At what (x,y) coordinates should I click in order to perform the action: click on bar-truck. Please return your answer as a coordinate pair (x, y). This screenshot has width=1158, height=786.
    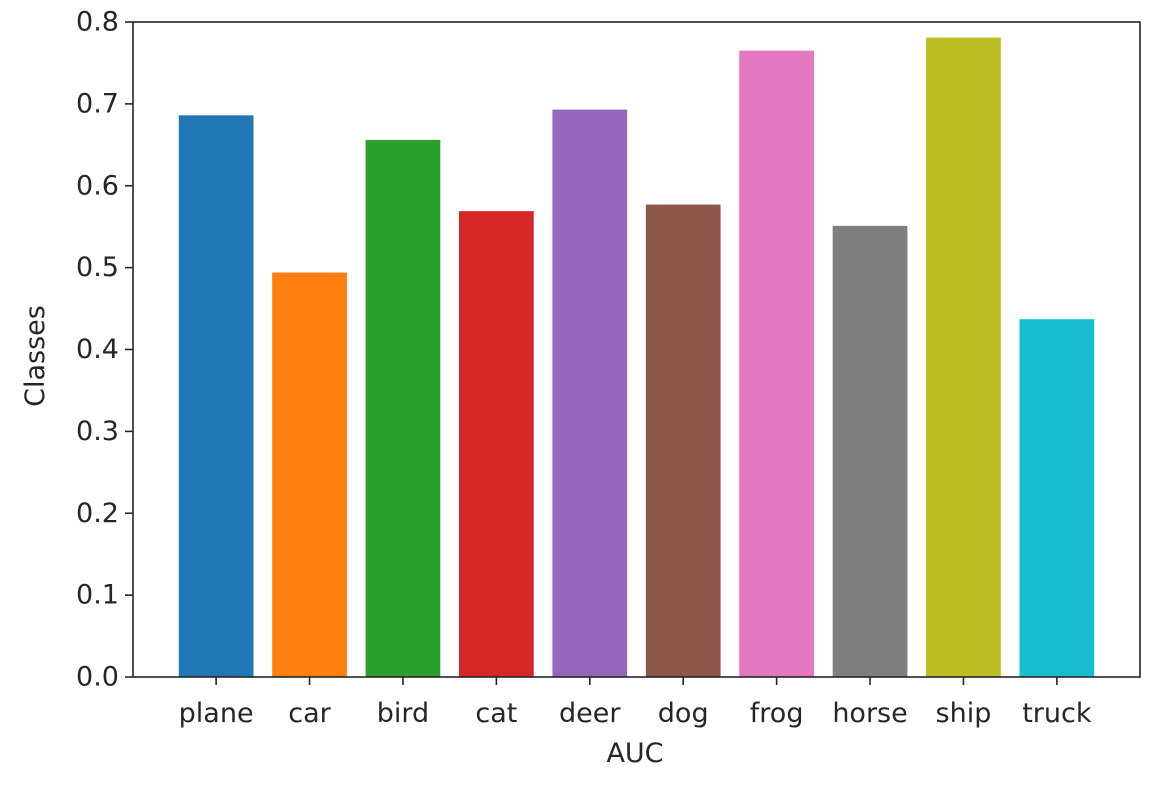
    Looking at the image, I should click on (1057, 498).